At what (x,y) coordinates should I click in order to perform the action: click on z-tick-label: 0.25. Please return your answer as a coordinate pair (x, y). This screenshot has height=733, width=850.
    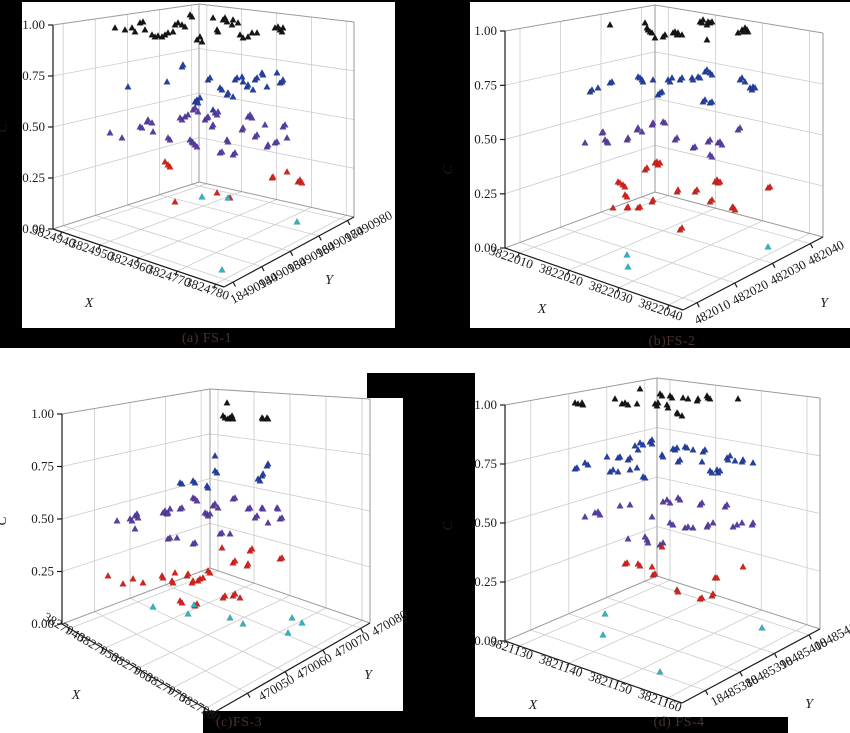
    Looking at the image, I should click on (33, 177).